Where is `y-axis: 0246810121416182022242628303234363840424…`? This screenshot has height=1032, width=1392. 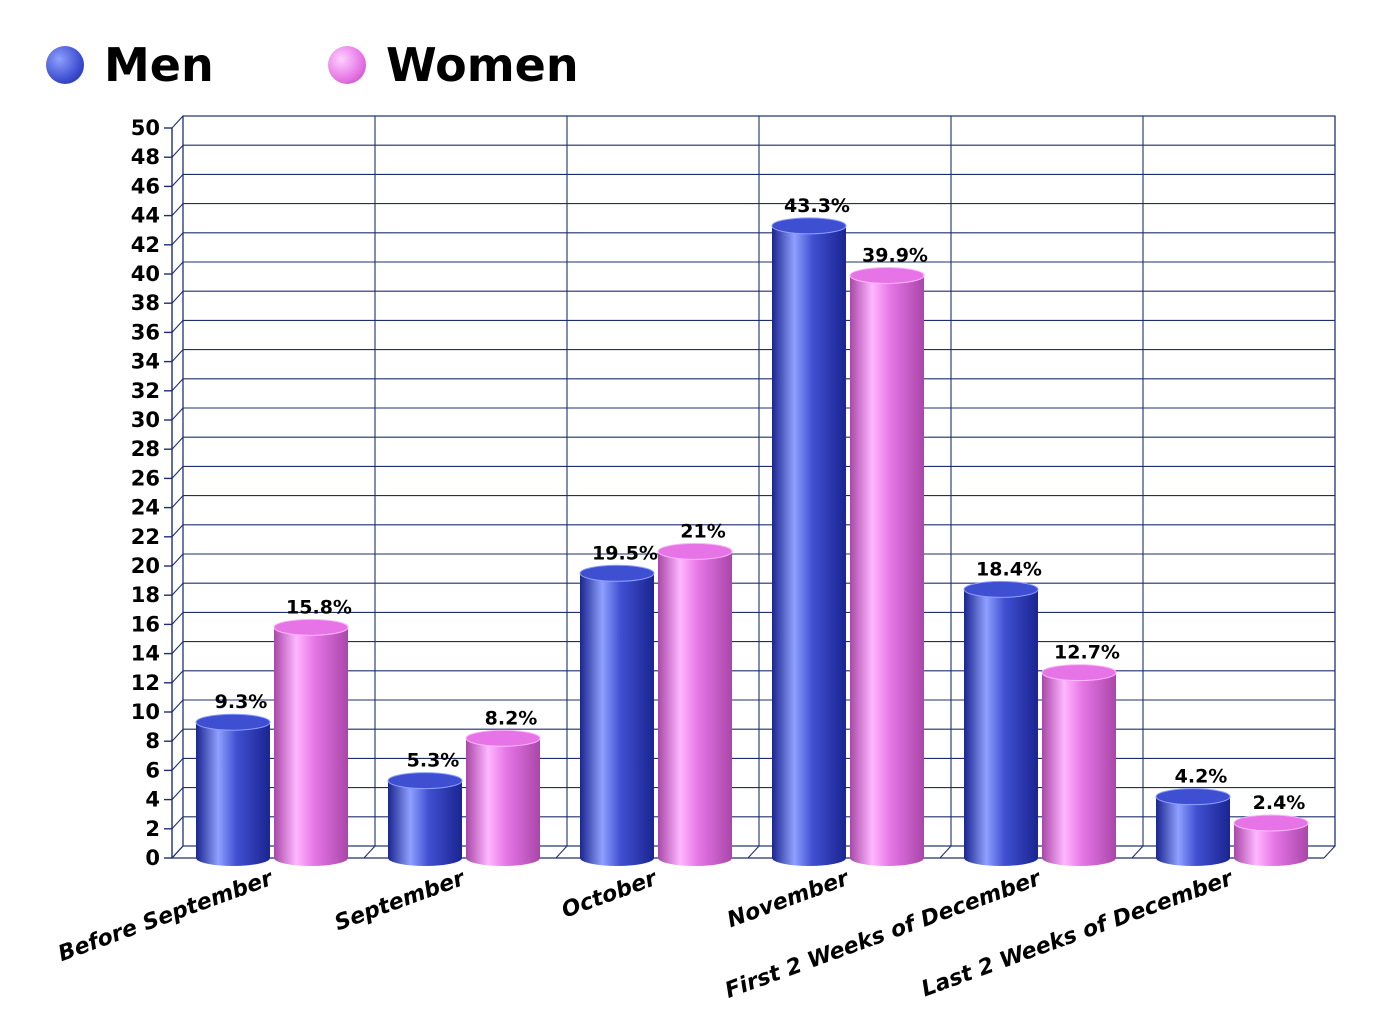
y-axis: 0246810121416182022242628303234363840424… is located at coordinates (152, 493).